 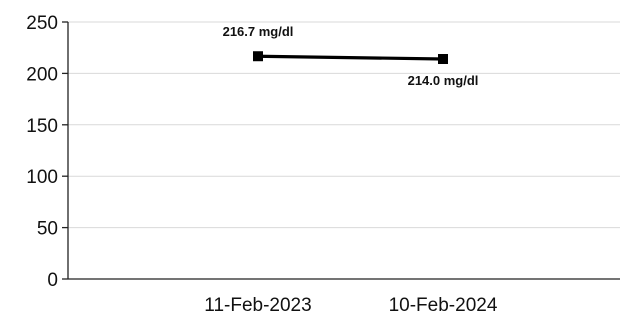 What do you see at coordinates (52, 280) in the screenshot?
I see `y-tick-label: 0` at bounding box center [52, 280].